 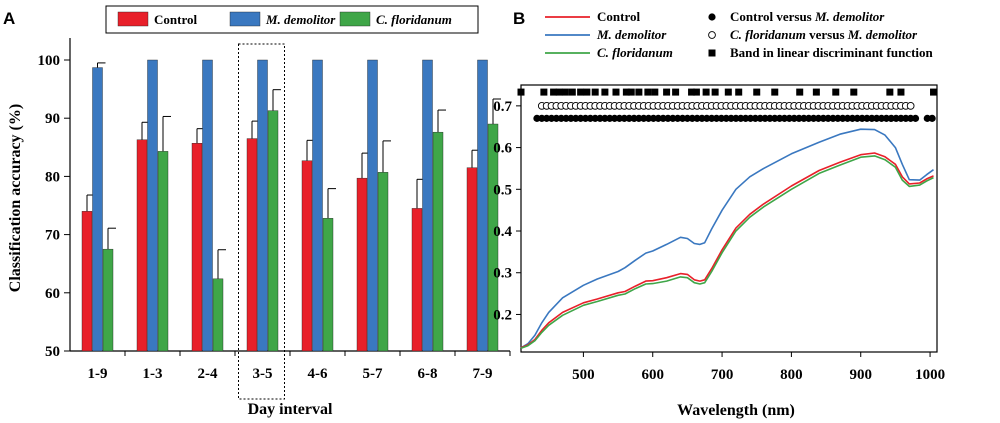 What do you see at coordinates (52, 352) in the screenshot?
I see `panel-a-y-tick-label: 50` at bounding box center [52, 352].